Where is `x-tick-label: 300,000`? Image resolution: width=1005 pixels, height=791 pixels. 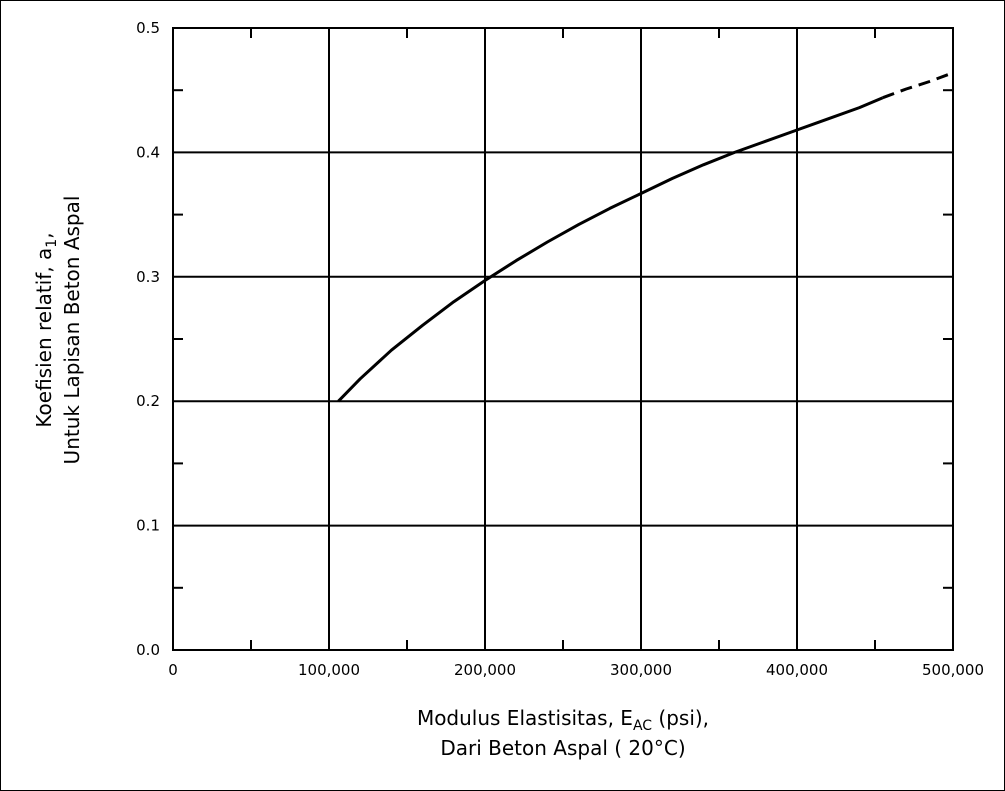
x-tick-label: 300,000 is located at coordinates (641, 670).